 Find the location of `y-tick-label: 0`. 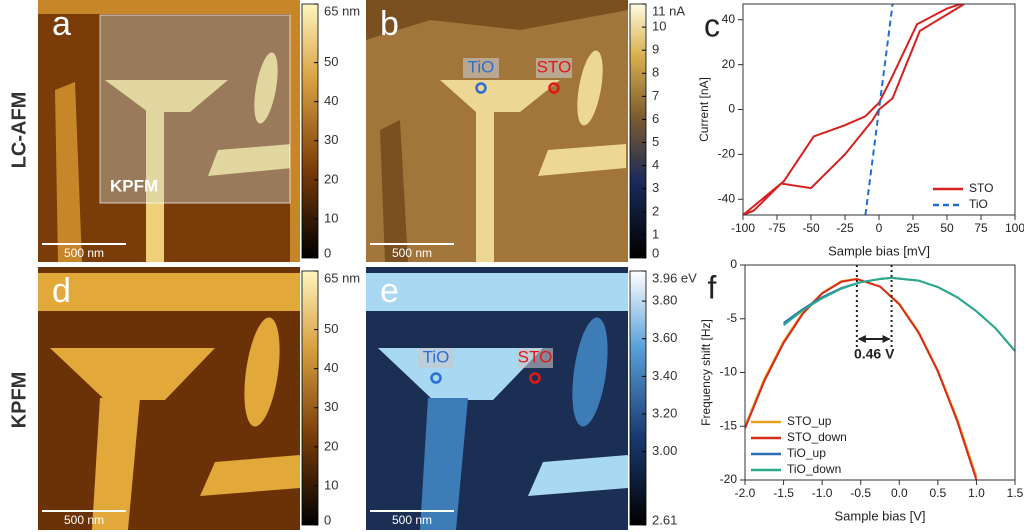

y-tick-label: 0 is located at coordinates (731, 109).